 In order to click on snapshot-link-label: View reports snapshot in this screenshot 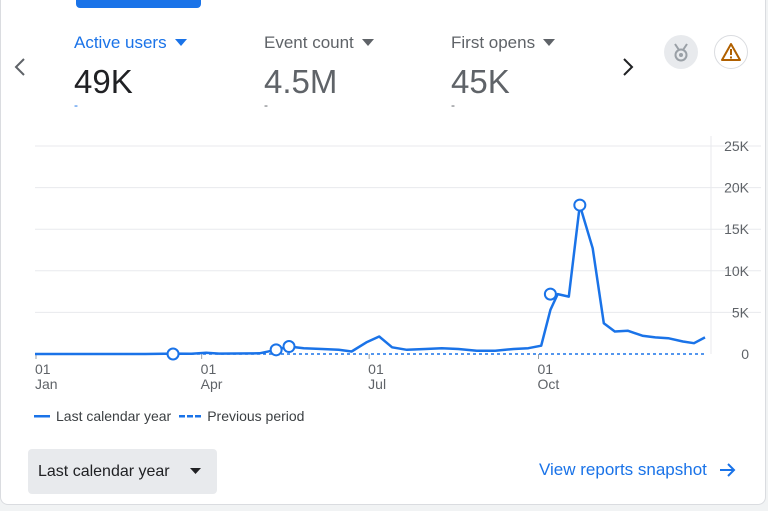, I will do `click(623, 469)`.